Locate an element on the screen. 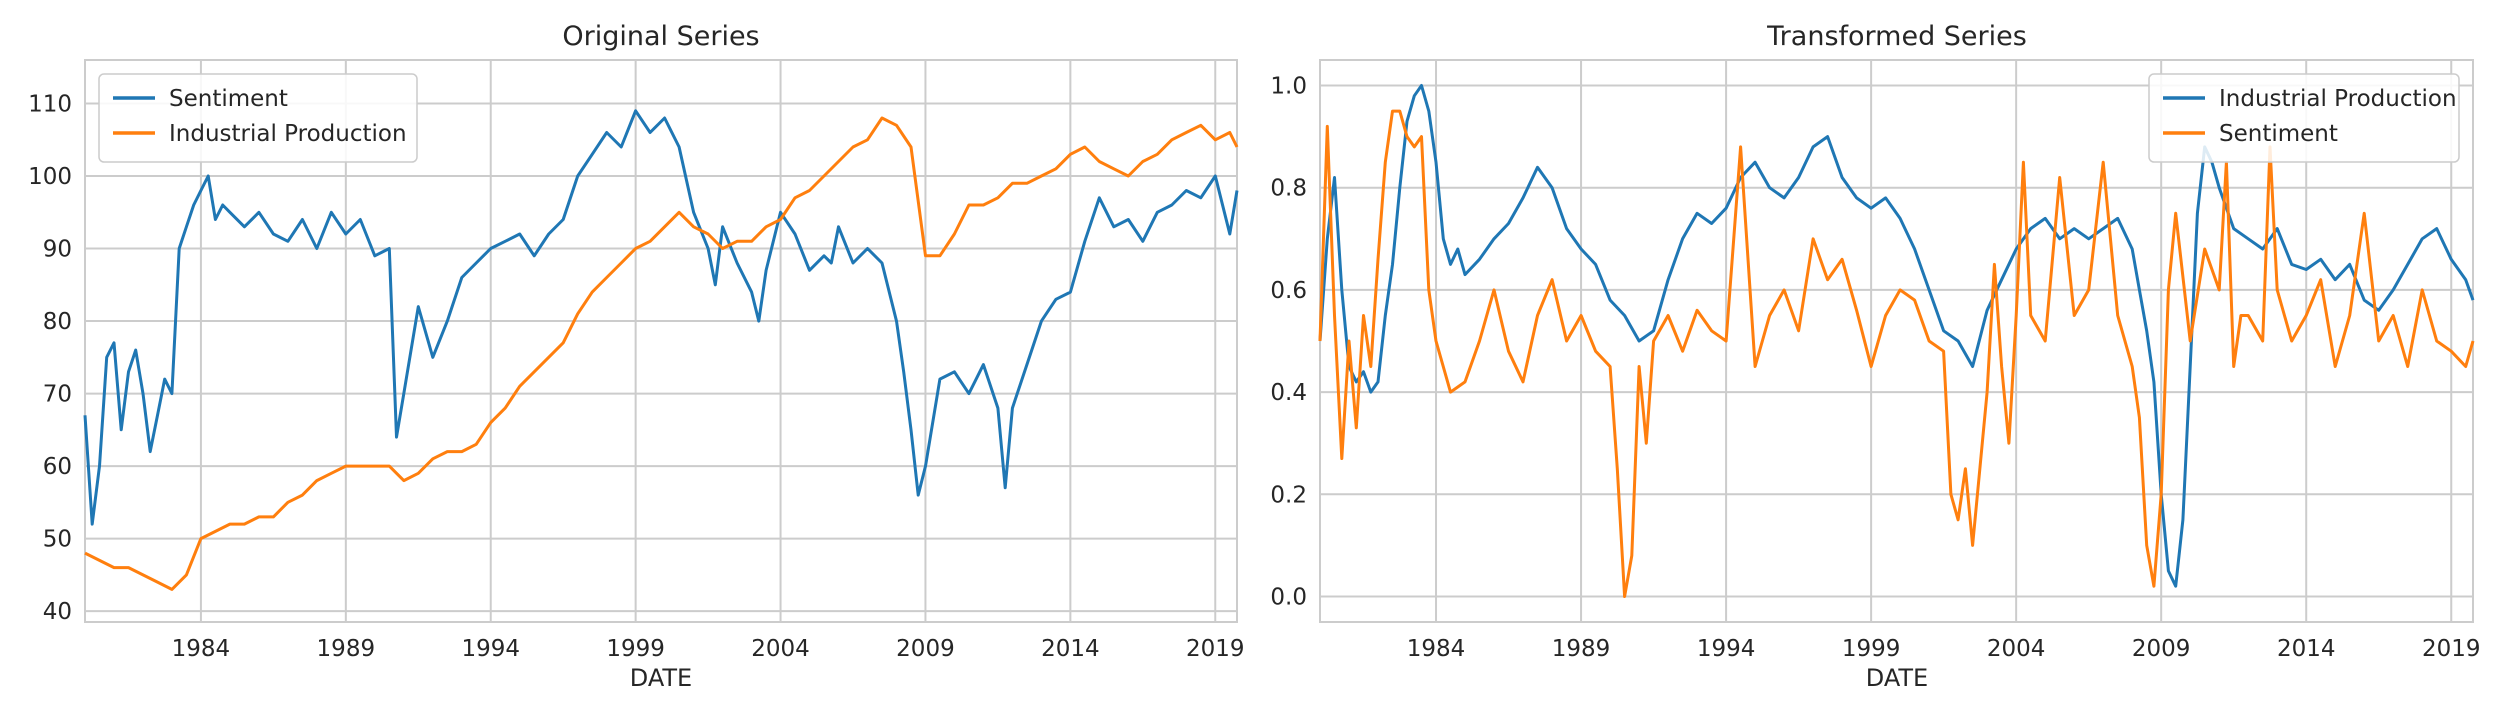 The width and height of the screenshot is (2500, 718). y-axis-ticks: 40 50 60 70 80 90 100 110 is located at coordinates (50, 359).